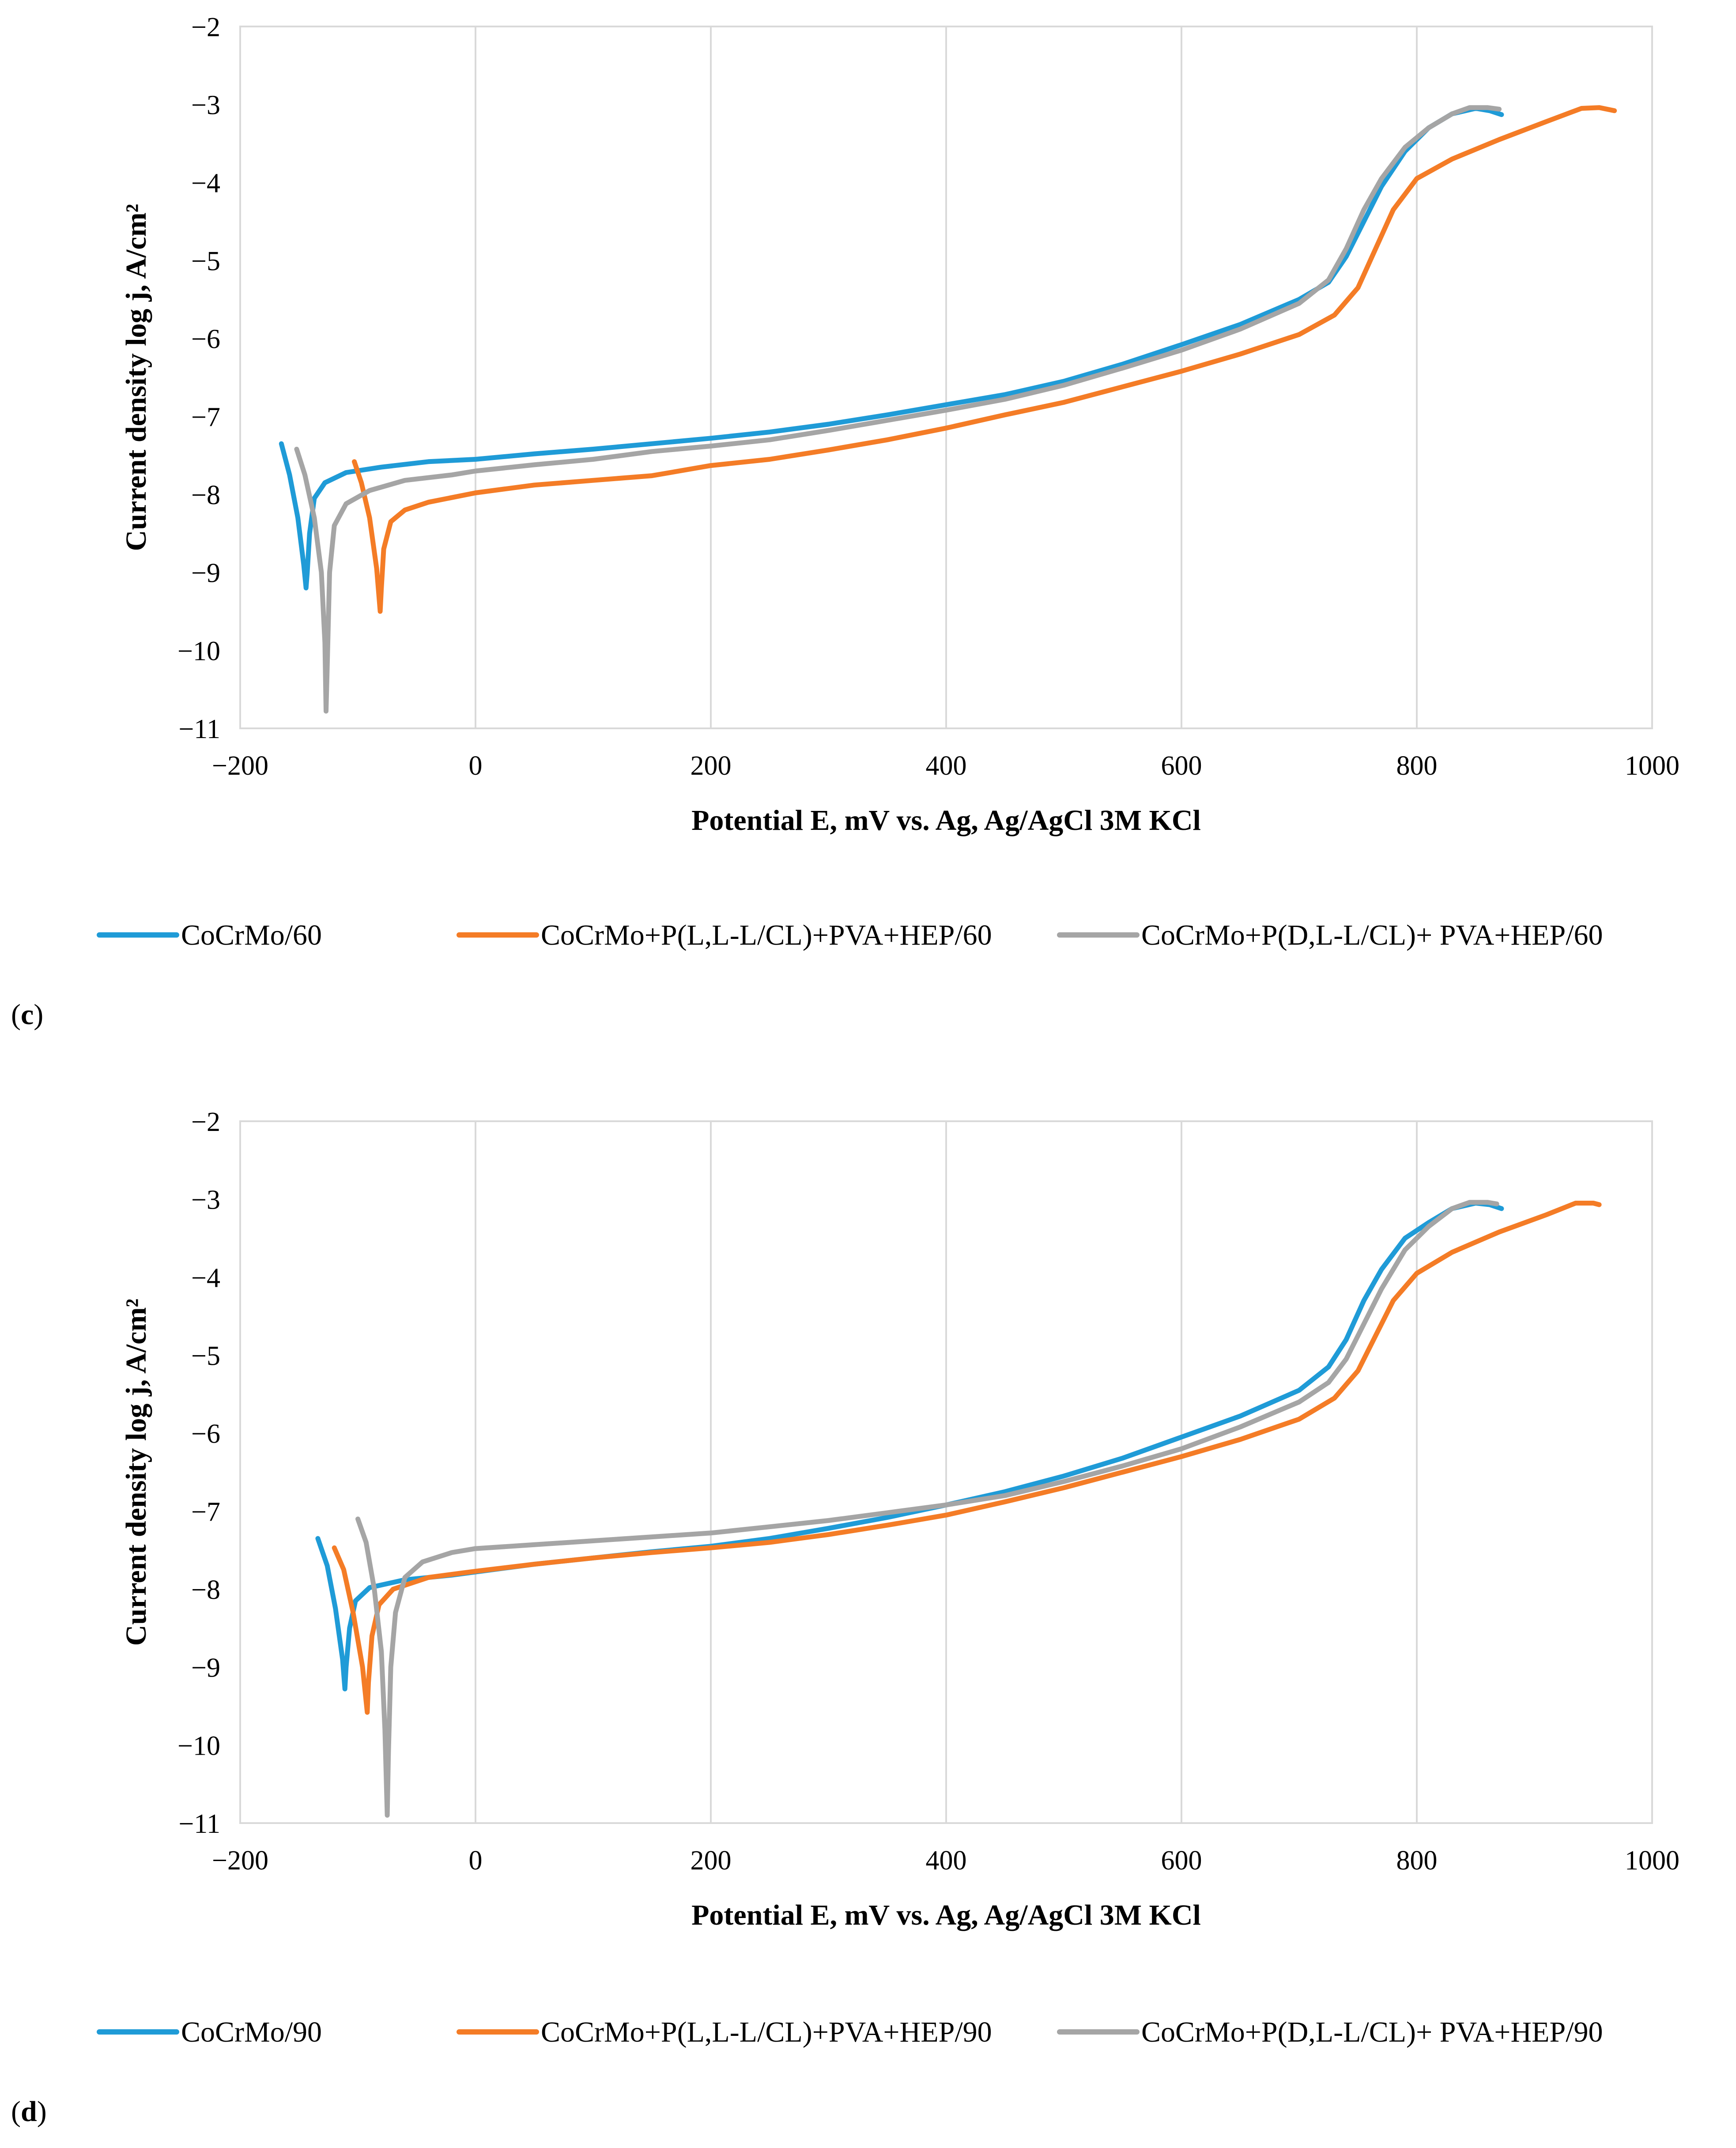 The image size is (1736, 2148). I want to click on legend-label: CoCrMo+P(L,L-L/CL)+PVA+HEP/60, so click(766, 935).